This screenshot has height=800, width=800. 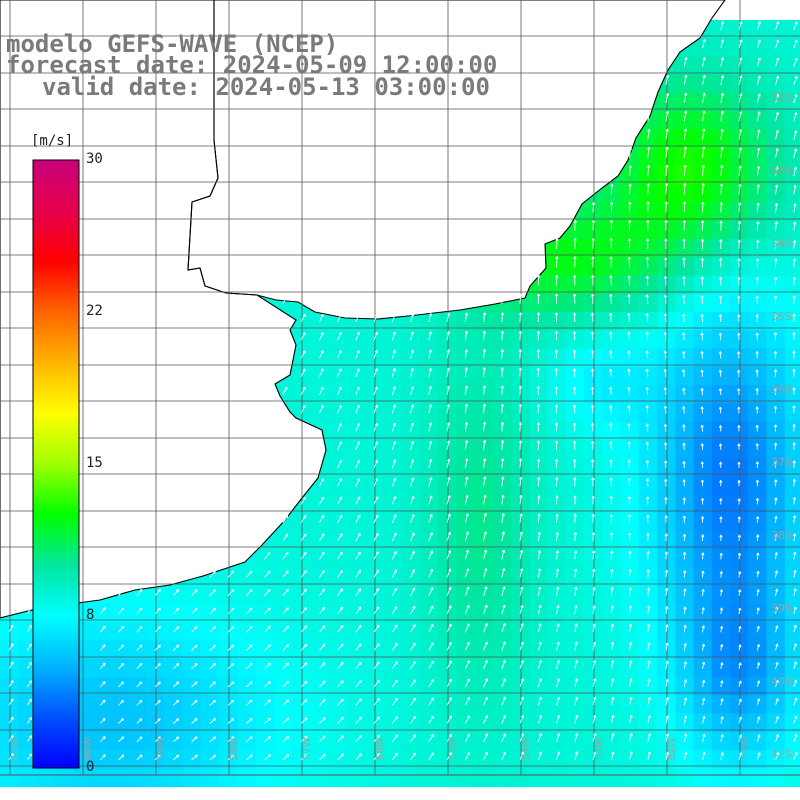 I want to click on colorbar-tick-8: 8, so click(x=90, y=615).